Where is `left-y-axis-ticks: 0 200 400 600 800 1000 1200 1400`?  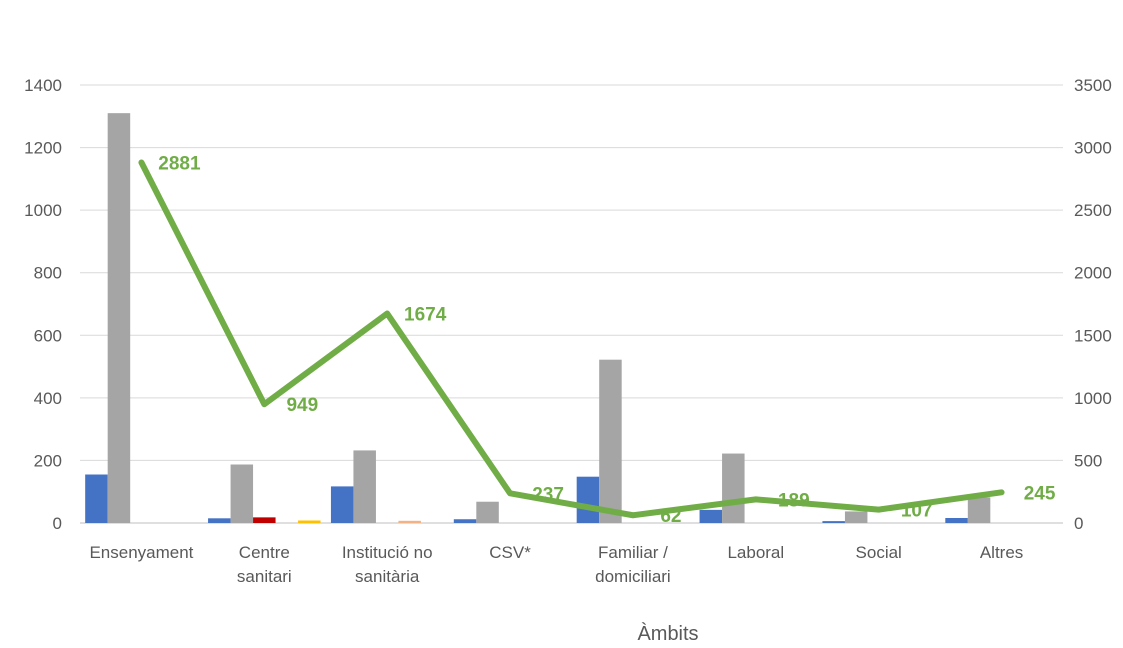 left-y-axis-ticks: 0 200 400 600 800 1000 1200 1400 is located at coordinates (43, 304).